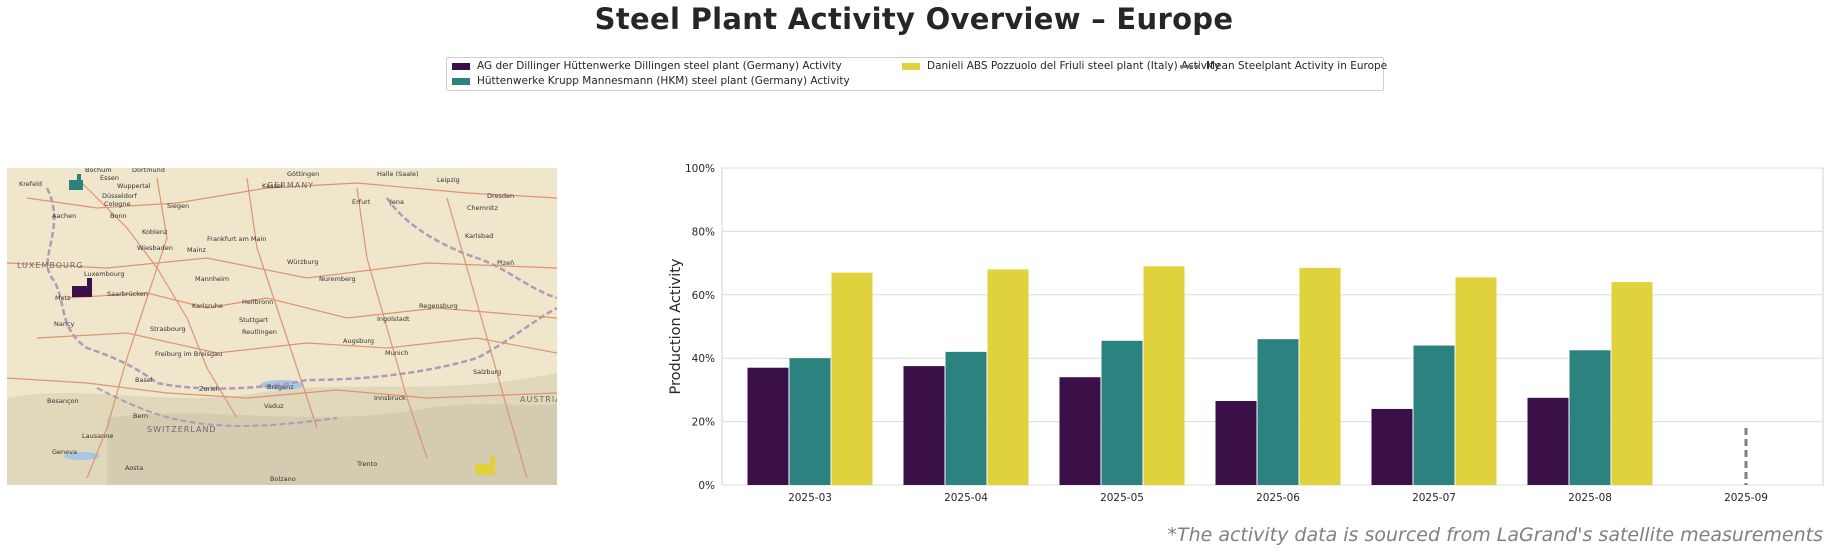 Image resolution: width=1828 pixels, height=554 pixels. I want to click on map-label: Wiesbaden, so click(155, 248).